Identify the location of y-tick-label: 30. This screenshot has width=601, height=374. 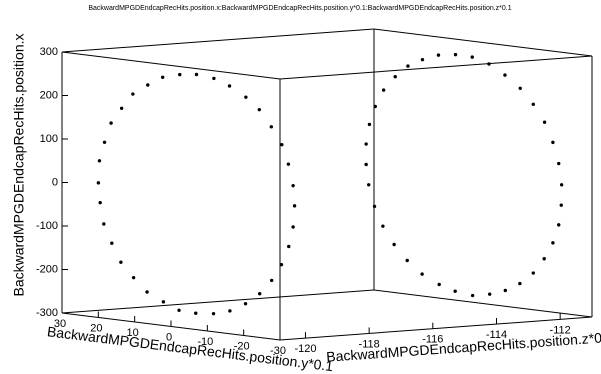
(60, 324).